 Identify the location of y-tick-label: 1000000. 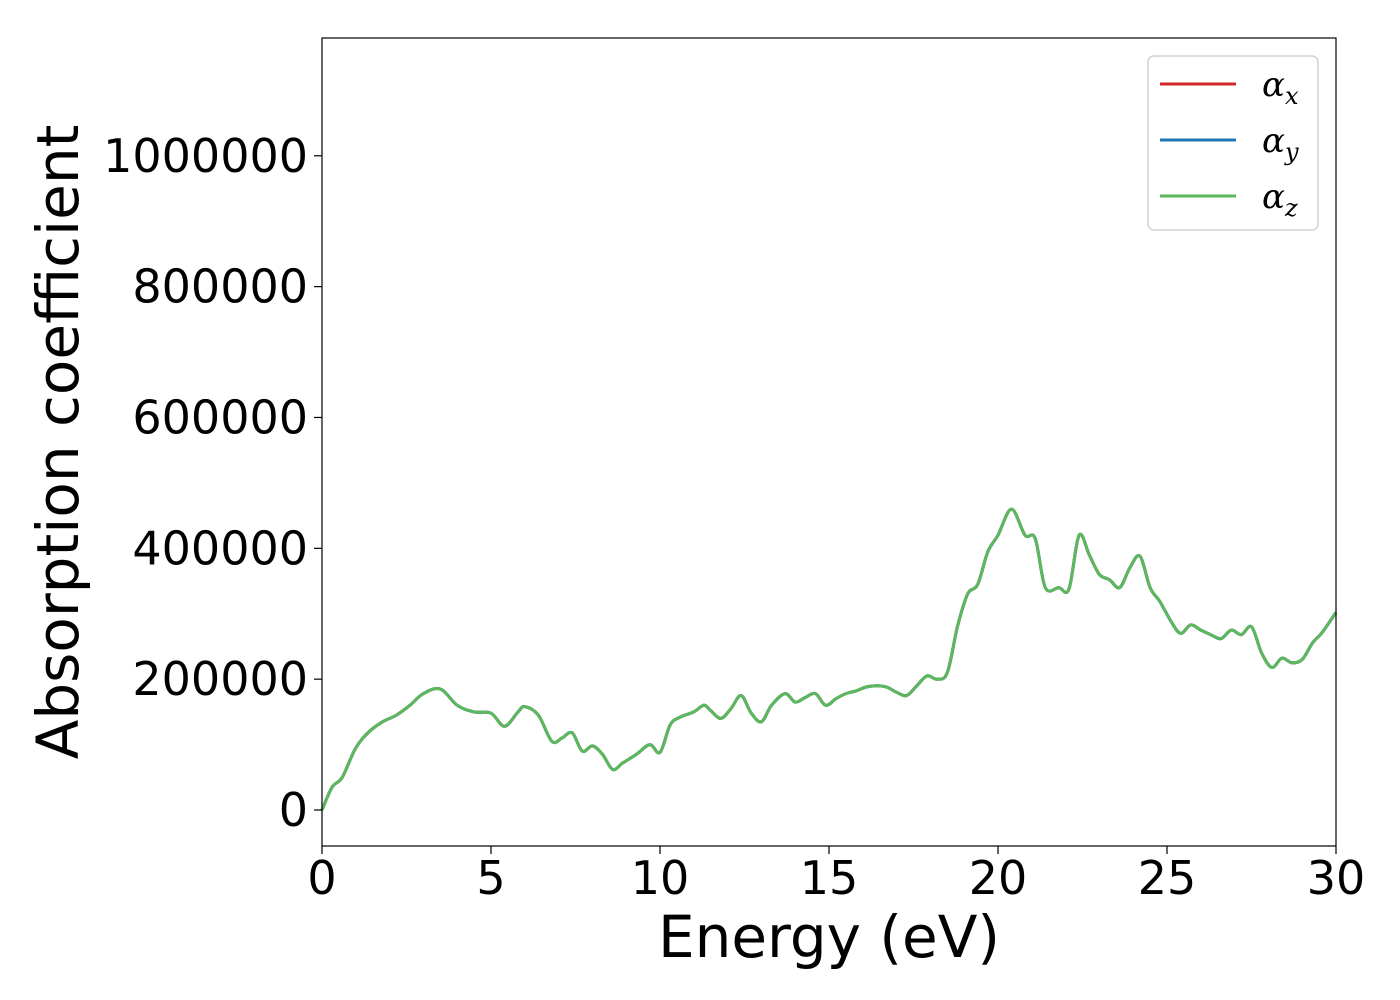
(205, 156).